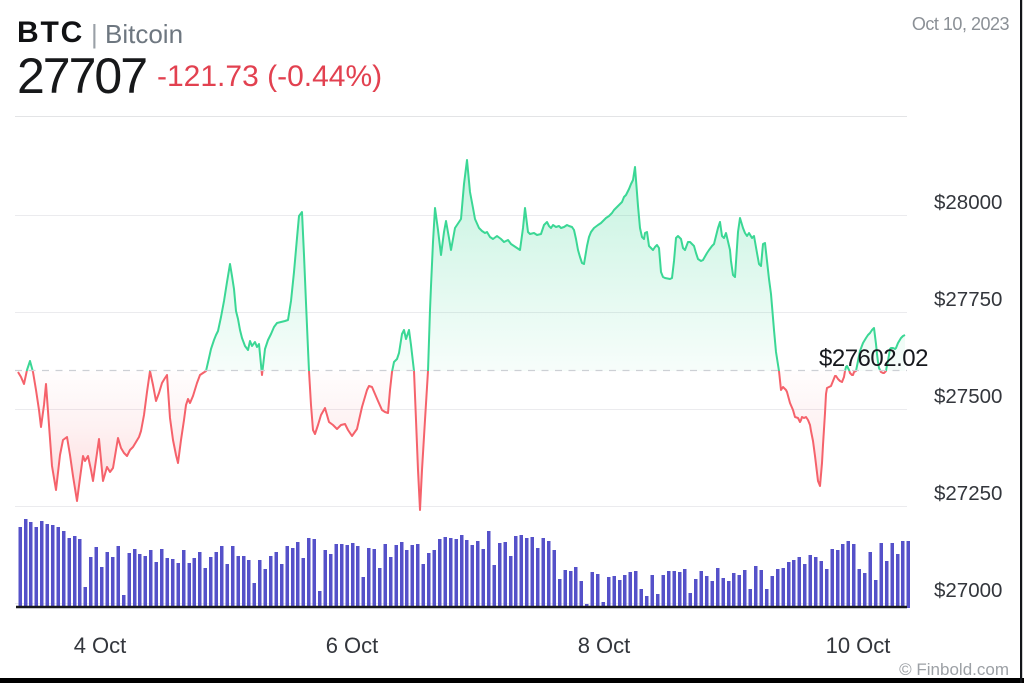 The image size is (1024, 683). What do you see at coordinates (968, 590) in the screenshot?
I see `svg-text: $27000` at bounding box center [968, 590].